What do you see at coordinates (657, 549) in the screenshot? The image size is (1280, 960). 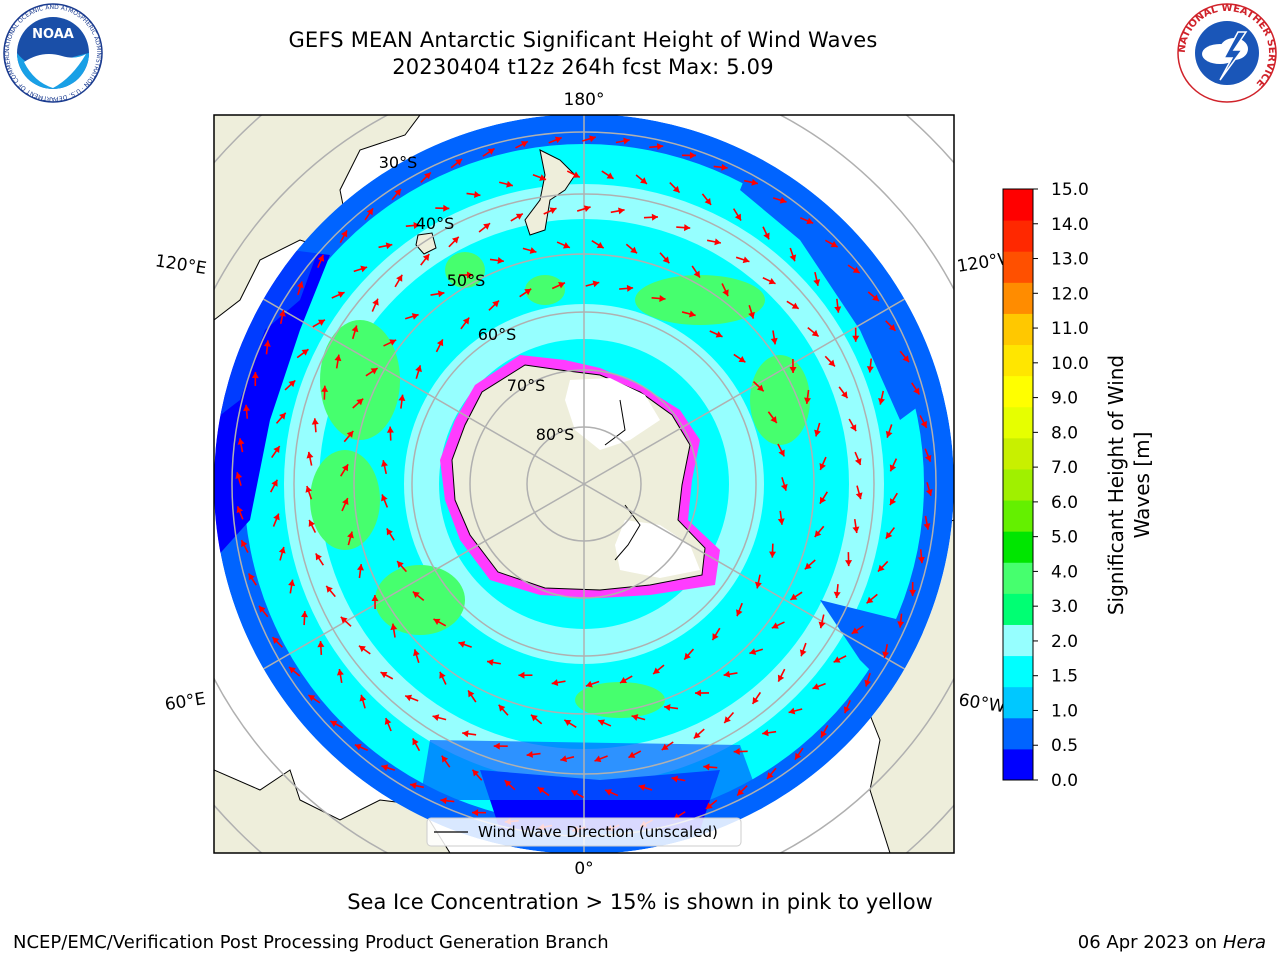 I see `weddell-ice-shelf` at bounding box center [657, 549].